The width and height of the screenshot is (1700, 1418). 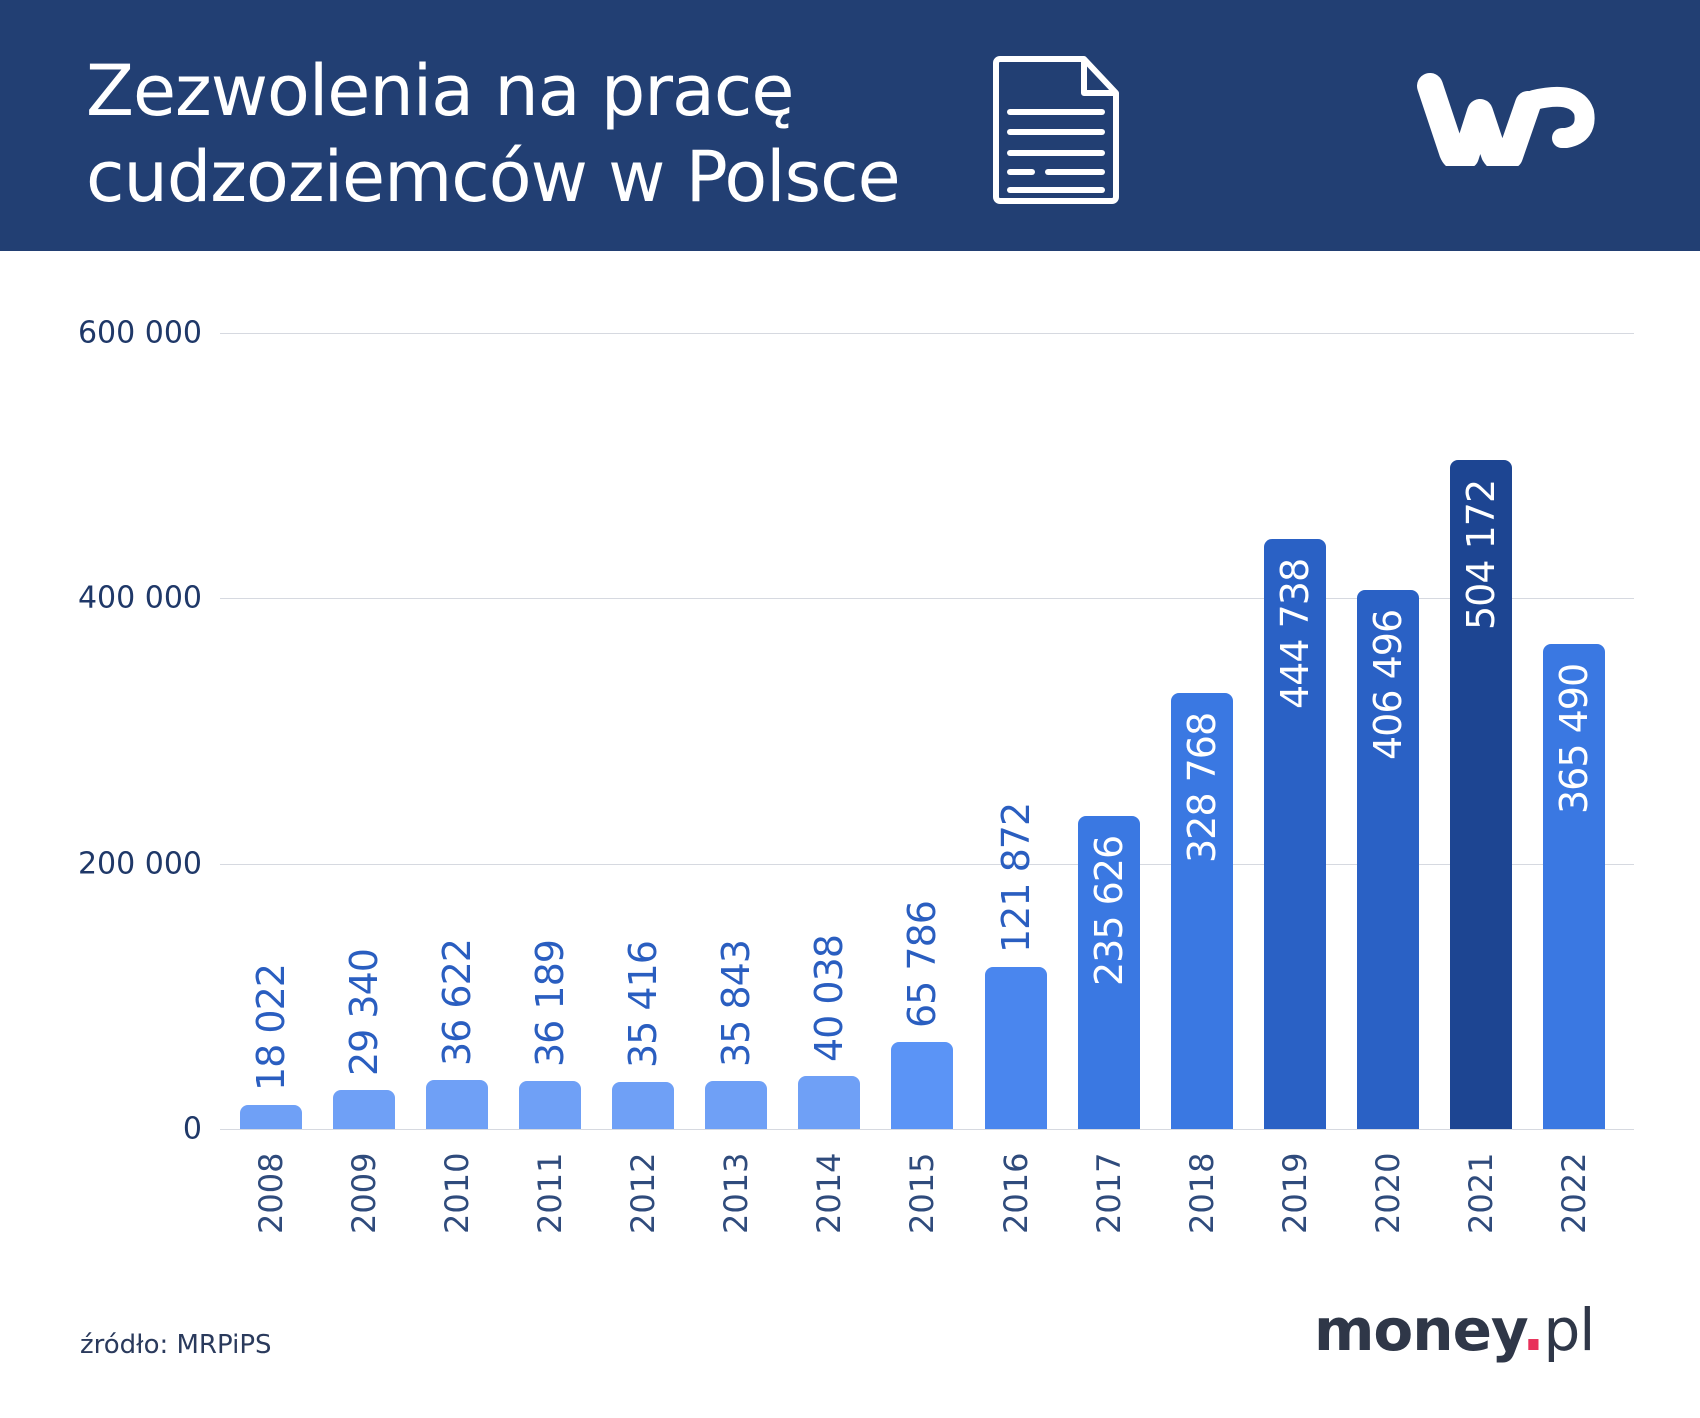 What do you see at coordinates (176, 1345) in the screenshot?
I see `source-note: źródło: MRPiPS` at bounding box center [176, 1345].